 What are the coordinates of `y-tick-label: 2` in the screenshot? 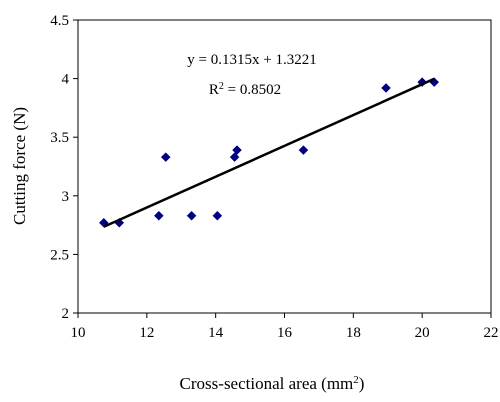 It's located at (66, 314).